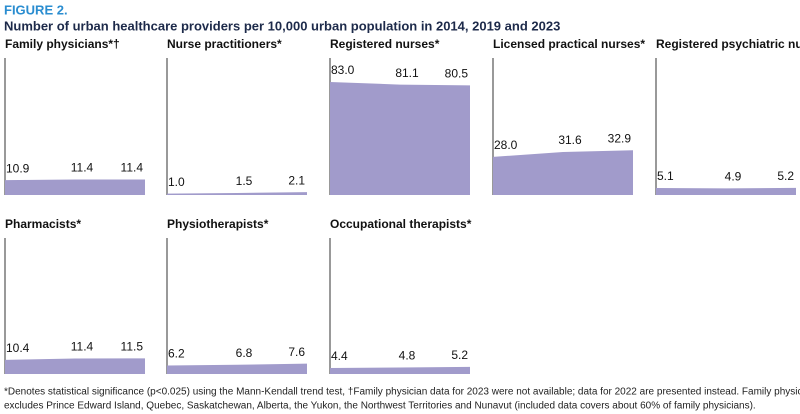  I want to click on figure-label: FIGURE 2., so click(36, 9).